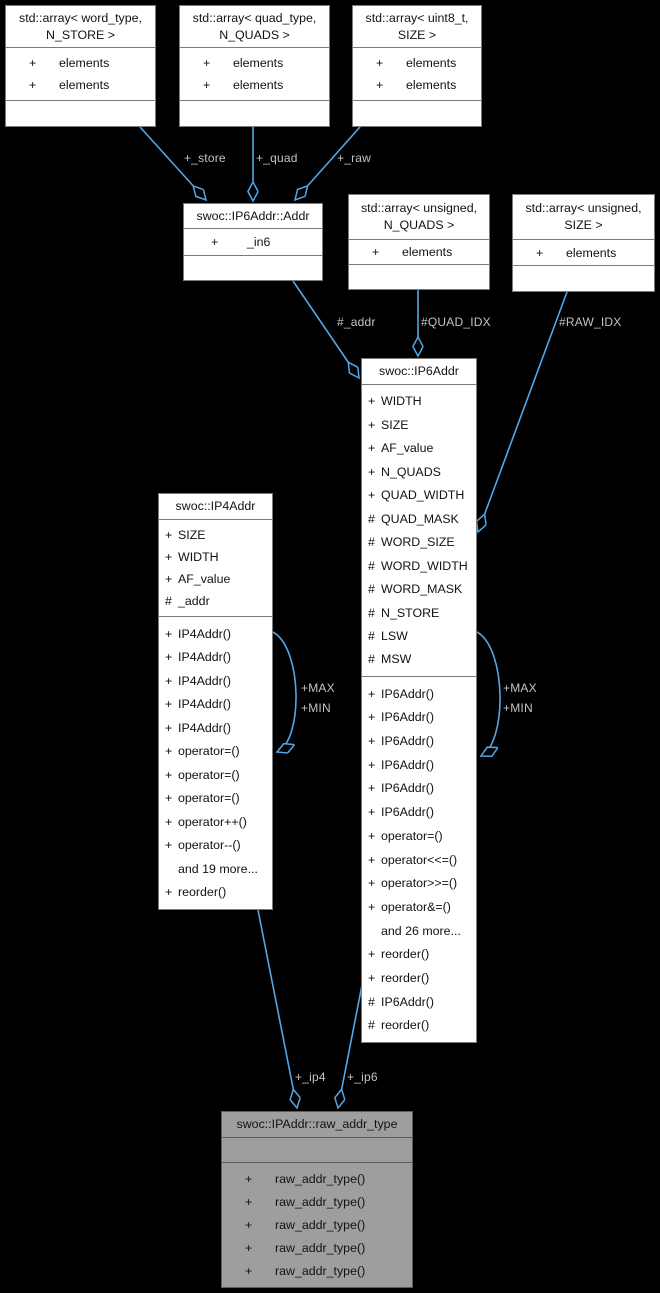 The height and width of the screenshot is (1293, 660). I want to click on attributes-section: + SIZE + WIDTH + AF_value # _addr, so click(215, 568).